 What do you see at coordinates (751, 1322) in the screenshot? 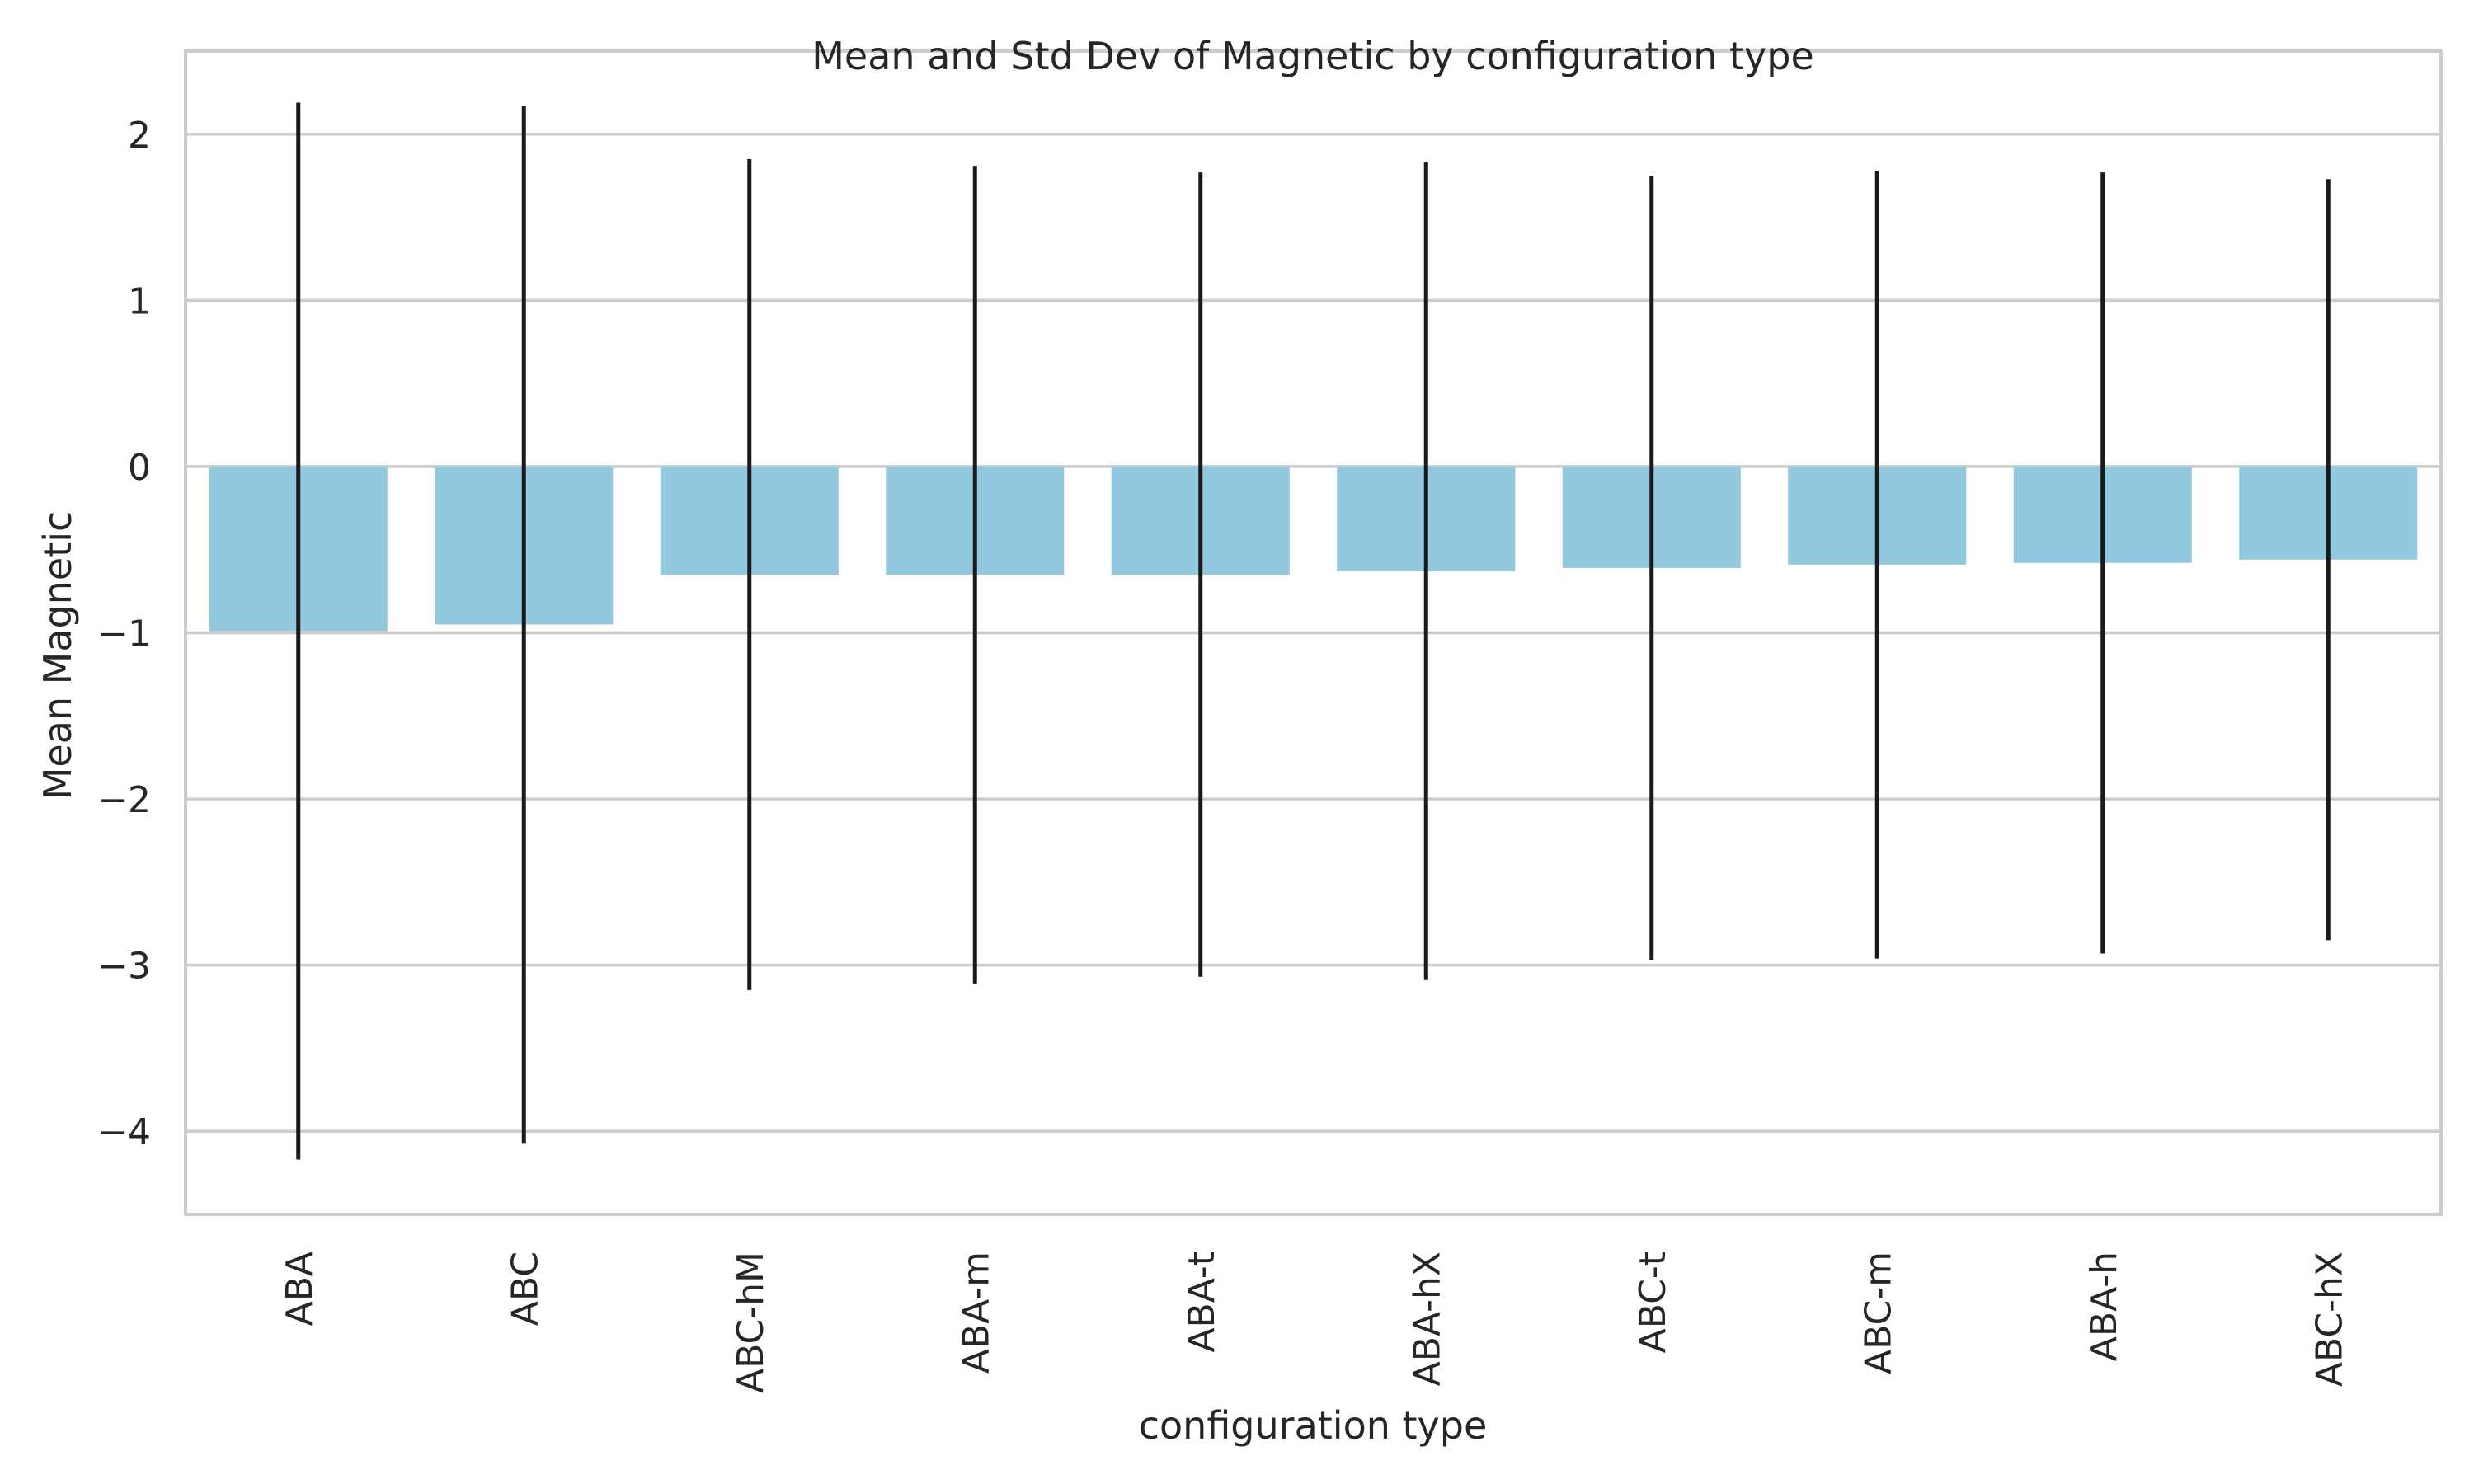
I see `x-tick-label: ABC-hM` at bounding box center [751, 1322].